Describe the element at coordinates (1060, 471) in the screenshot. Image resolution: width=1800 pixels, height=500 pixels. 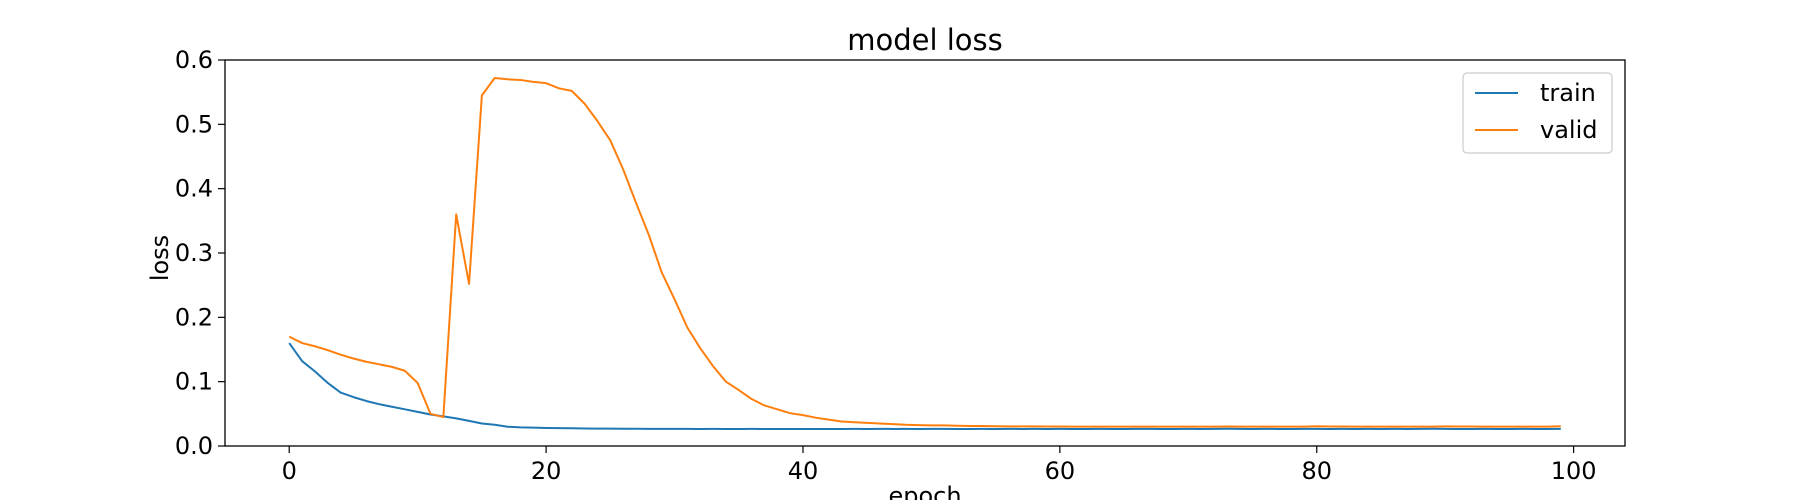
I see `x-tick-label: 60` at that location.